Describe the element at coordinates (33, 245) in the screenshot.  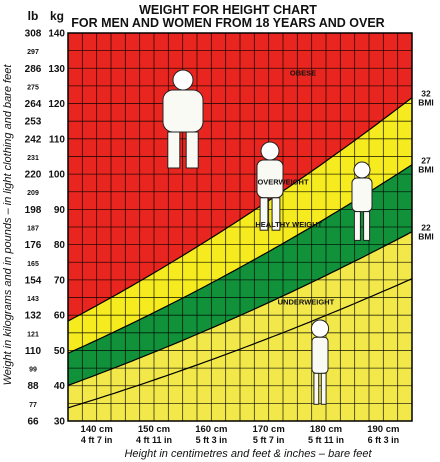
I see `lb-tick-label: 176` at that location.